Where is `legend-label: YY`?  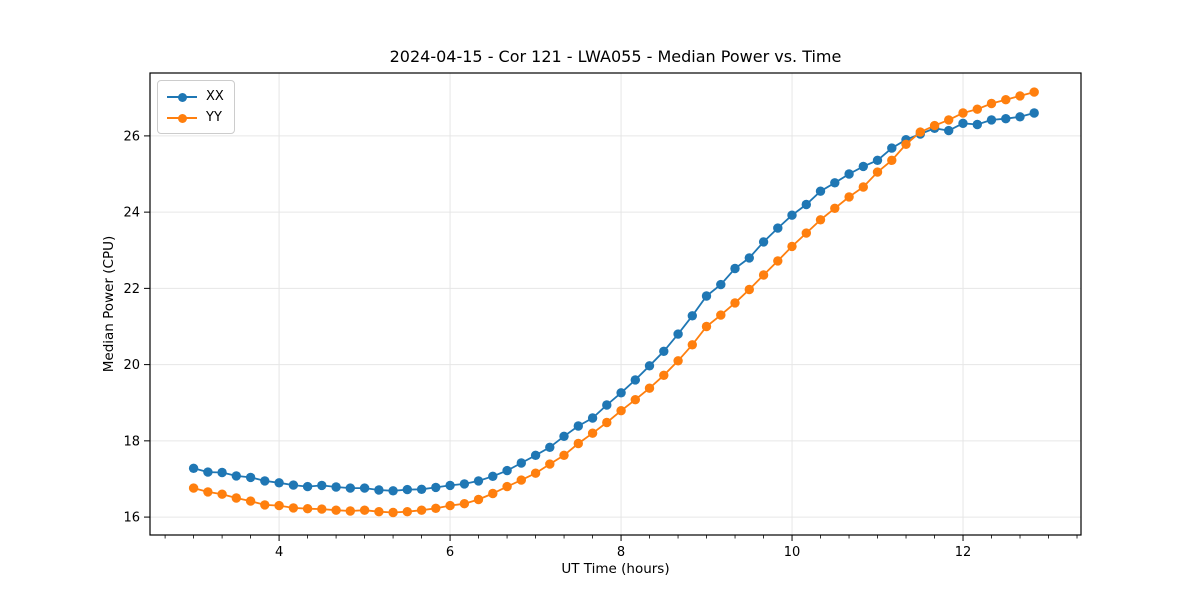
legend-label: YY is located at coordinates (214, 117).